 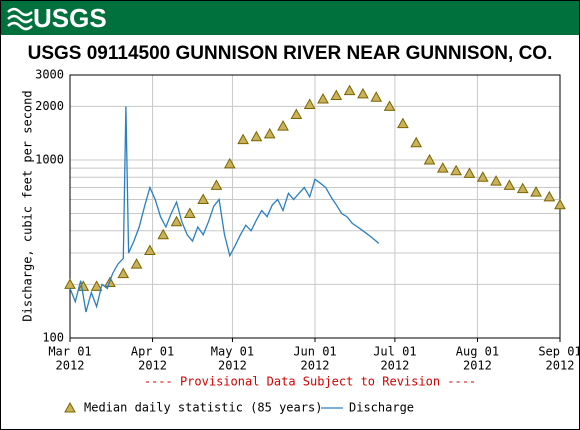 I want to click on y-tick-label: 2000, so click(x=49, y=106).